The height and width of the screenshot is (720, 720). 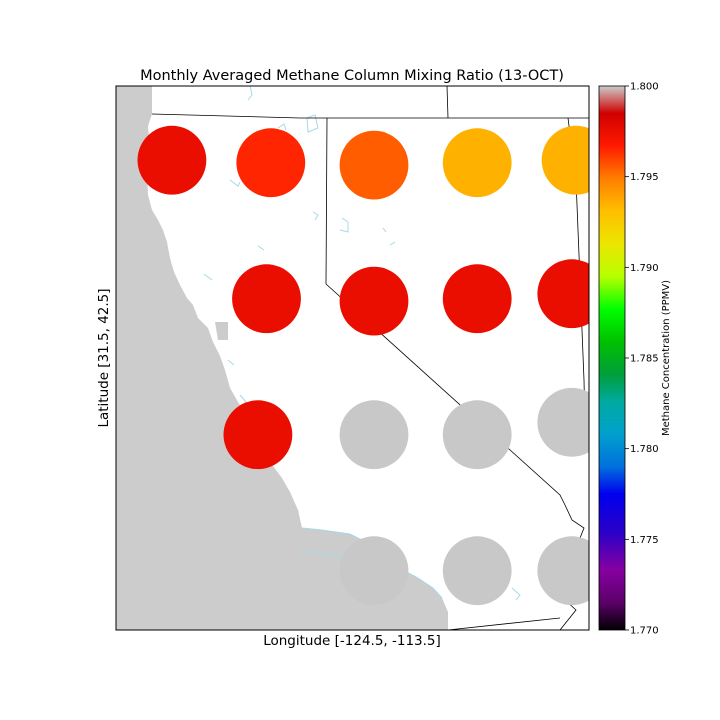 What do you see at coordinates (612, 358) in the screenshot?
I see `colorbar-gradient` at bounding box center [612, 358].